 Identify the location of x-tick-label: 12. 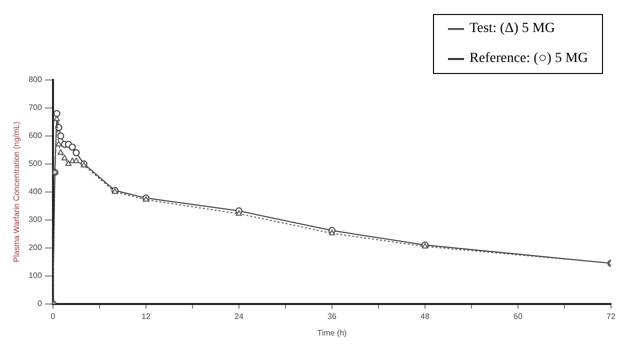
(146, 316).